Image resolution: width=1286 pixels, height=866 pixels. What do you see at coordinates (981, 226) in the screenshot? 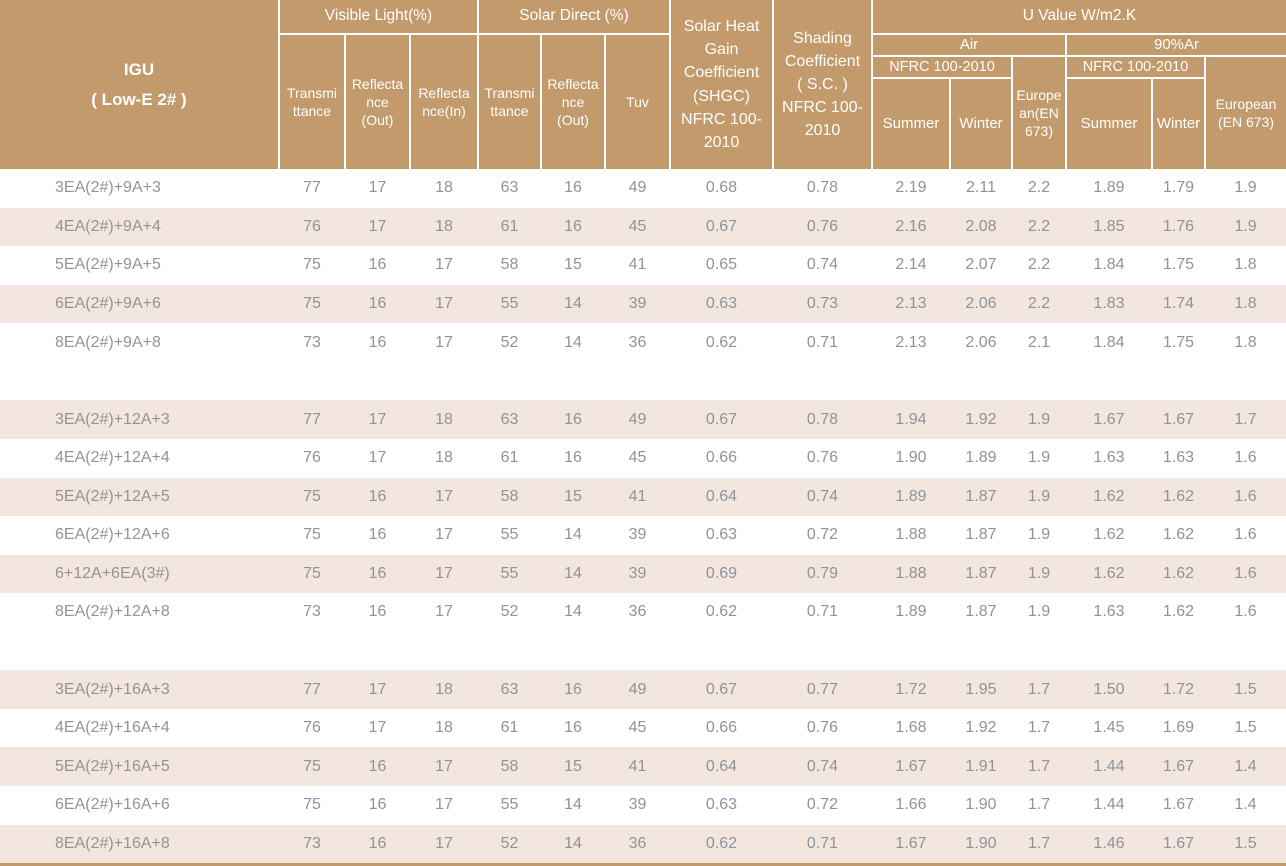
I see `value-cell: 2.08` at bounding box center [981, 226].